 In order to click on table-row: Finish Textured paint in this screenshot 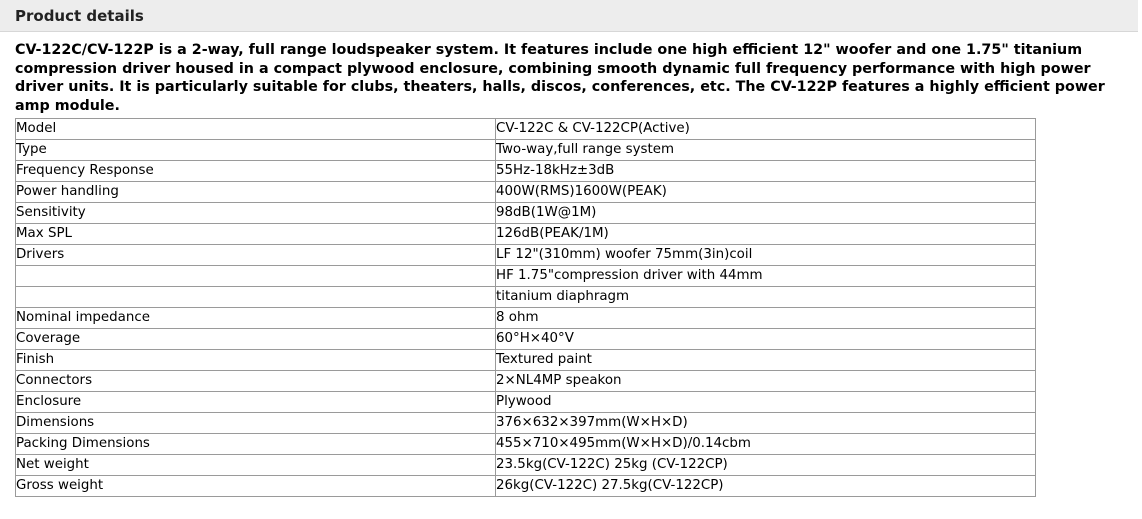, I will do `click(525, 360)`.